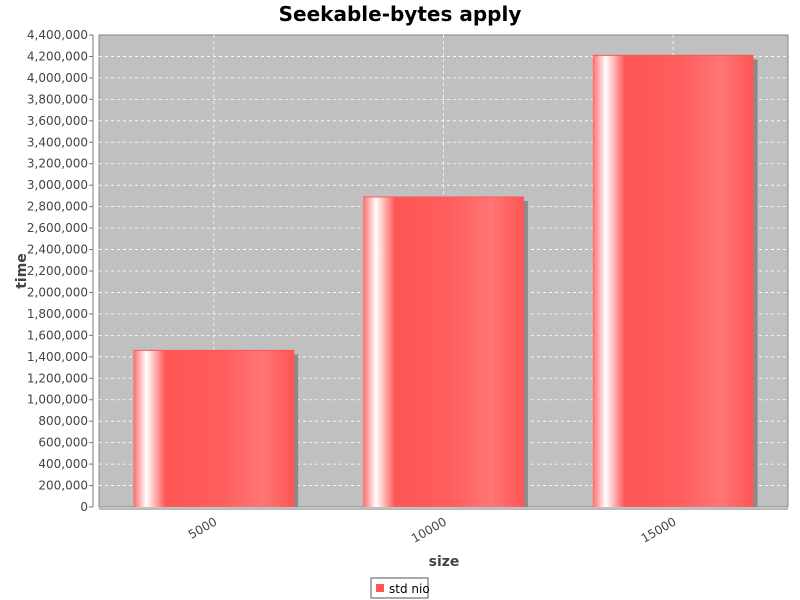 The width and height of the screenshot is (800, 600). What do you see at coordinates (57, 250) in the screenshot?
I see `y-tick-label: 2,400,000` at bounding box center [57, 250].